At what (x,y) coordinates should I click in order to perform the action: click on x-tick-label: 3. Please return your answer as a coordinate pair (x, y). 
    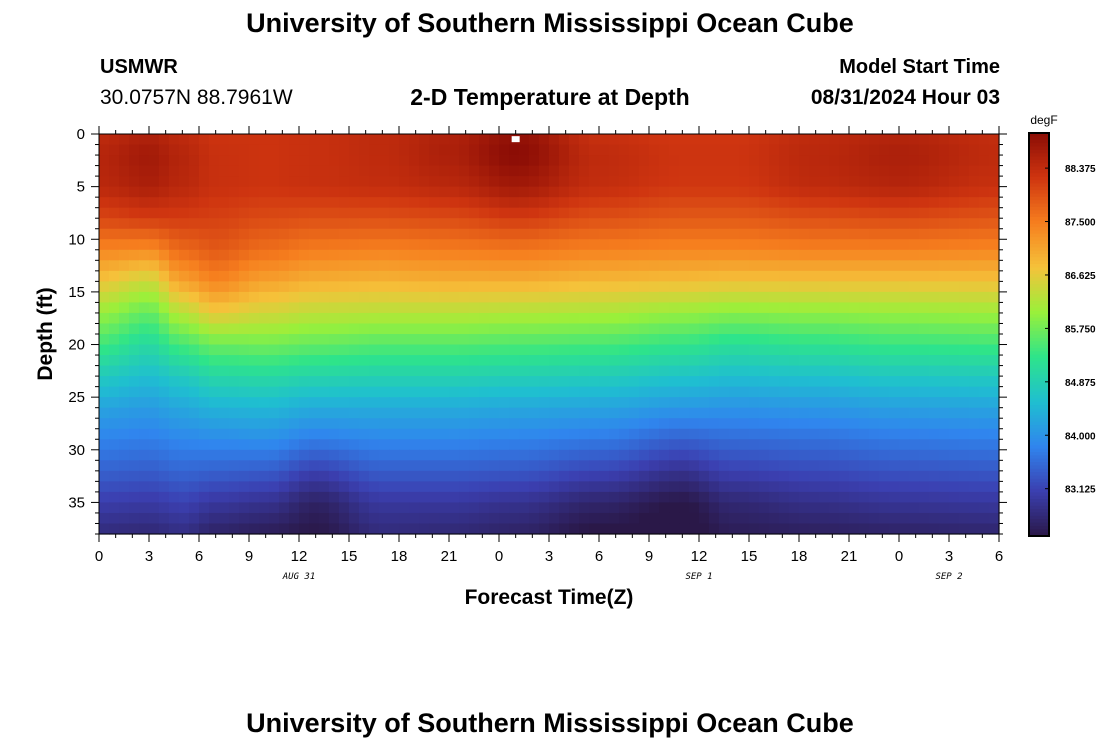
    Looking at the image, I should click on (149, 556).